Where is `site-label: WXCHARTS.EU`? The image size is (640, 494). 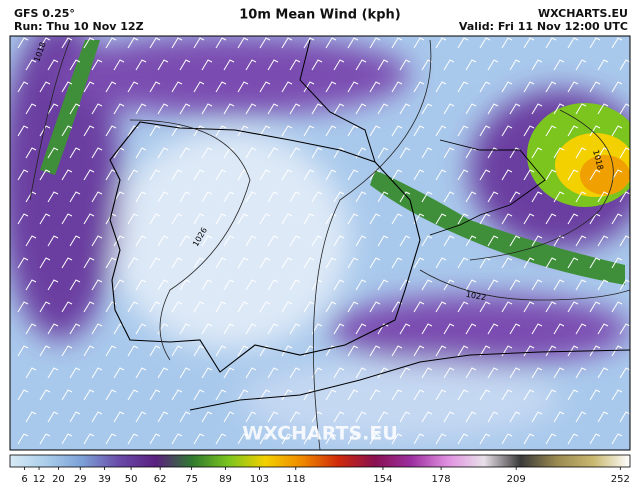
site-label: WXCHARTS.EU is located at coordinates (583, 13).